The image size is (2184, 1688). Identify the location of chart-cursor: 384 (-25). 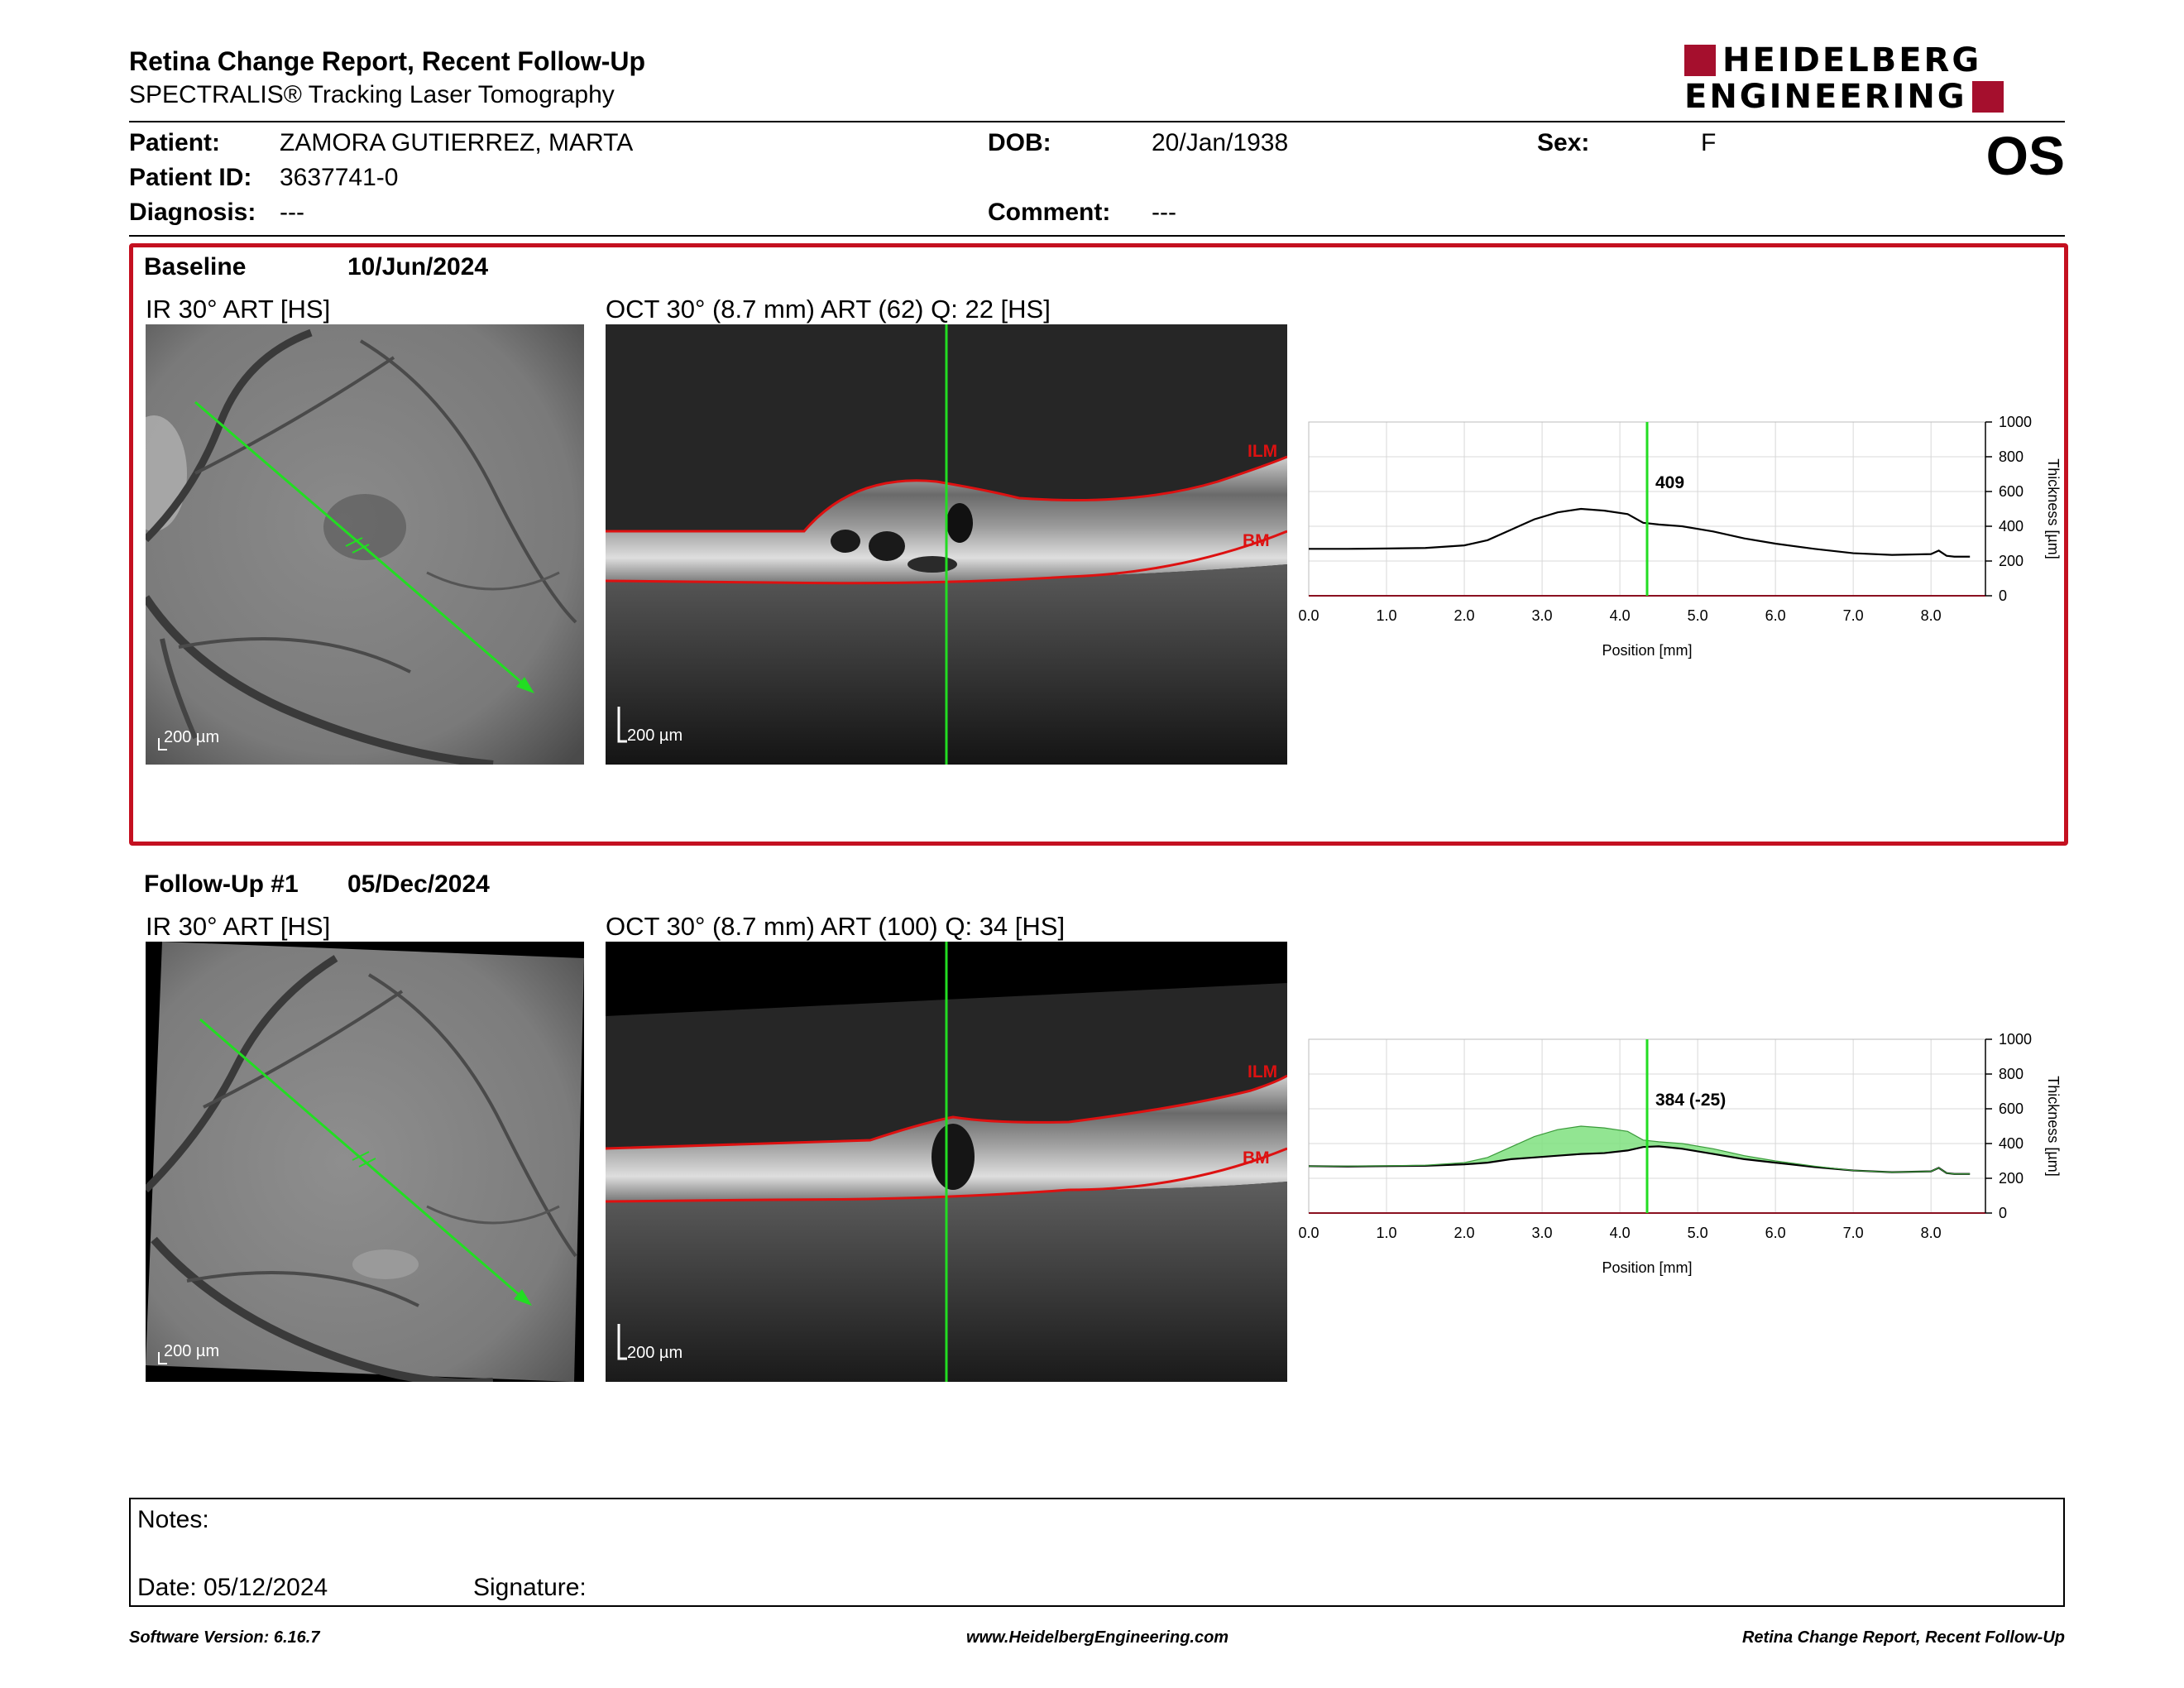
(1685, 1126).